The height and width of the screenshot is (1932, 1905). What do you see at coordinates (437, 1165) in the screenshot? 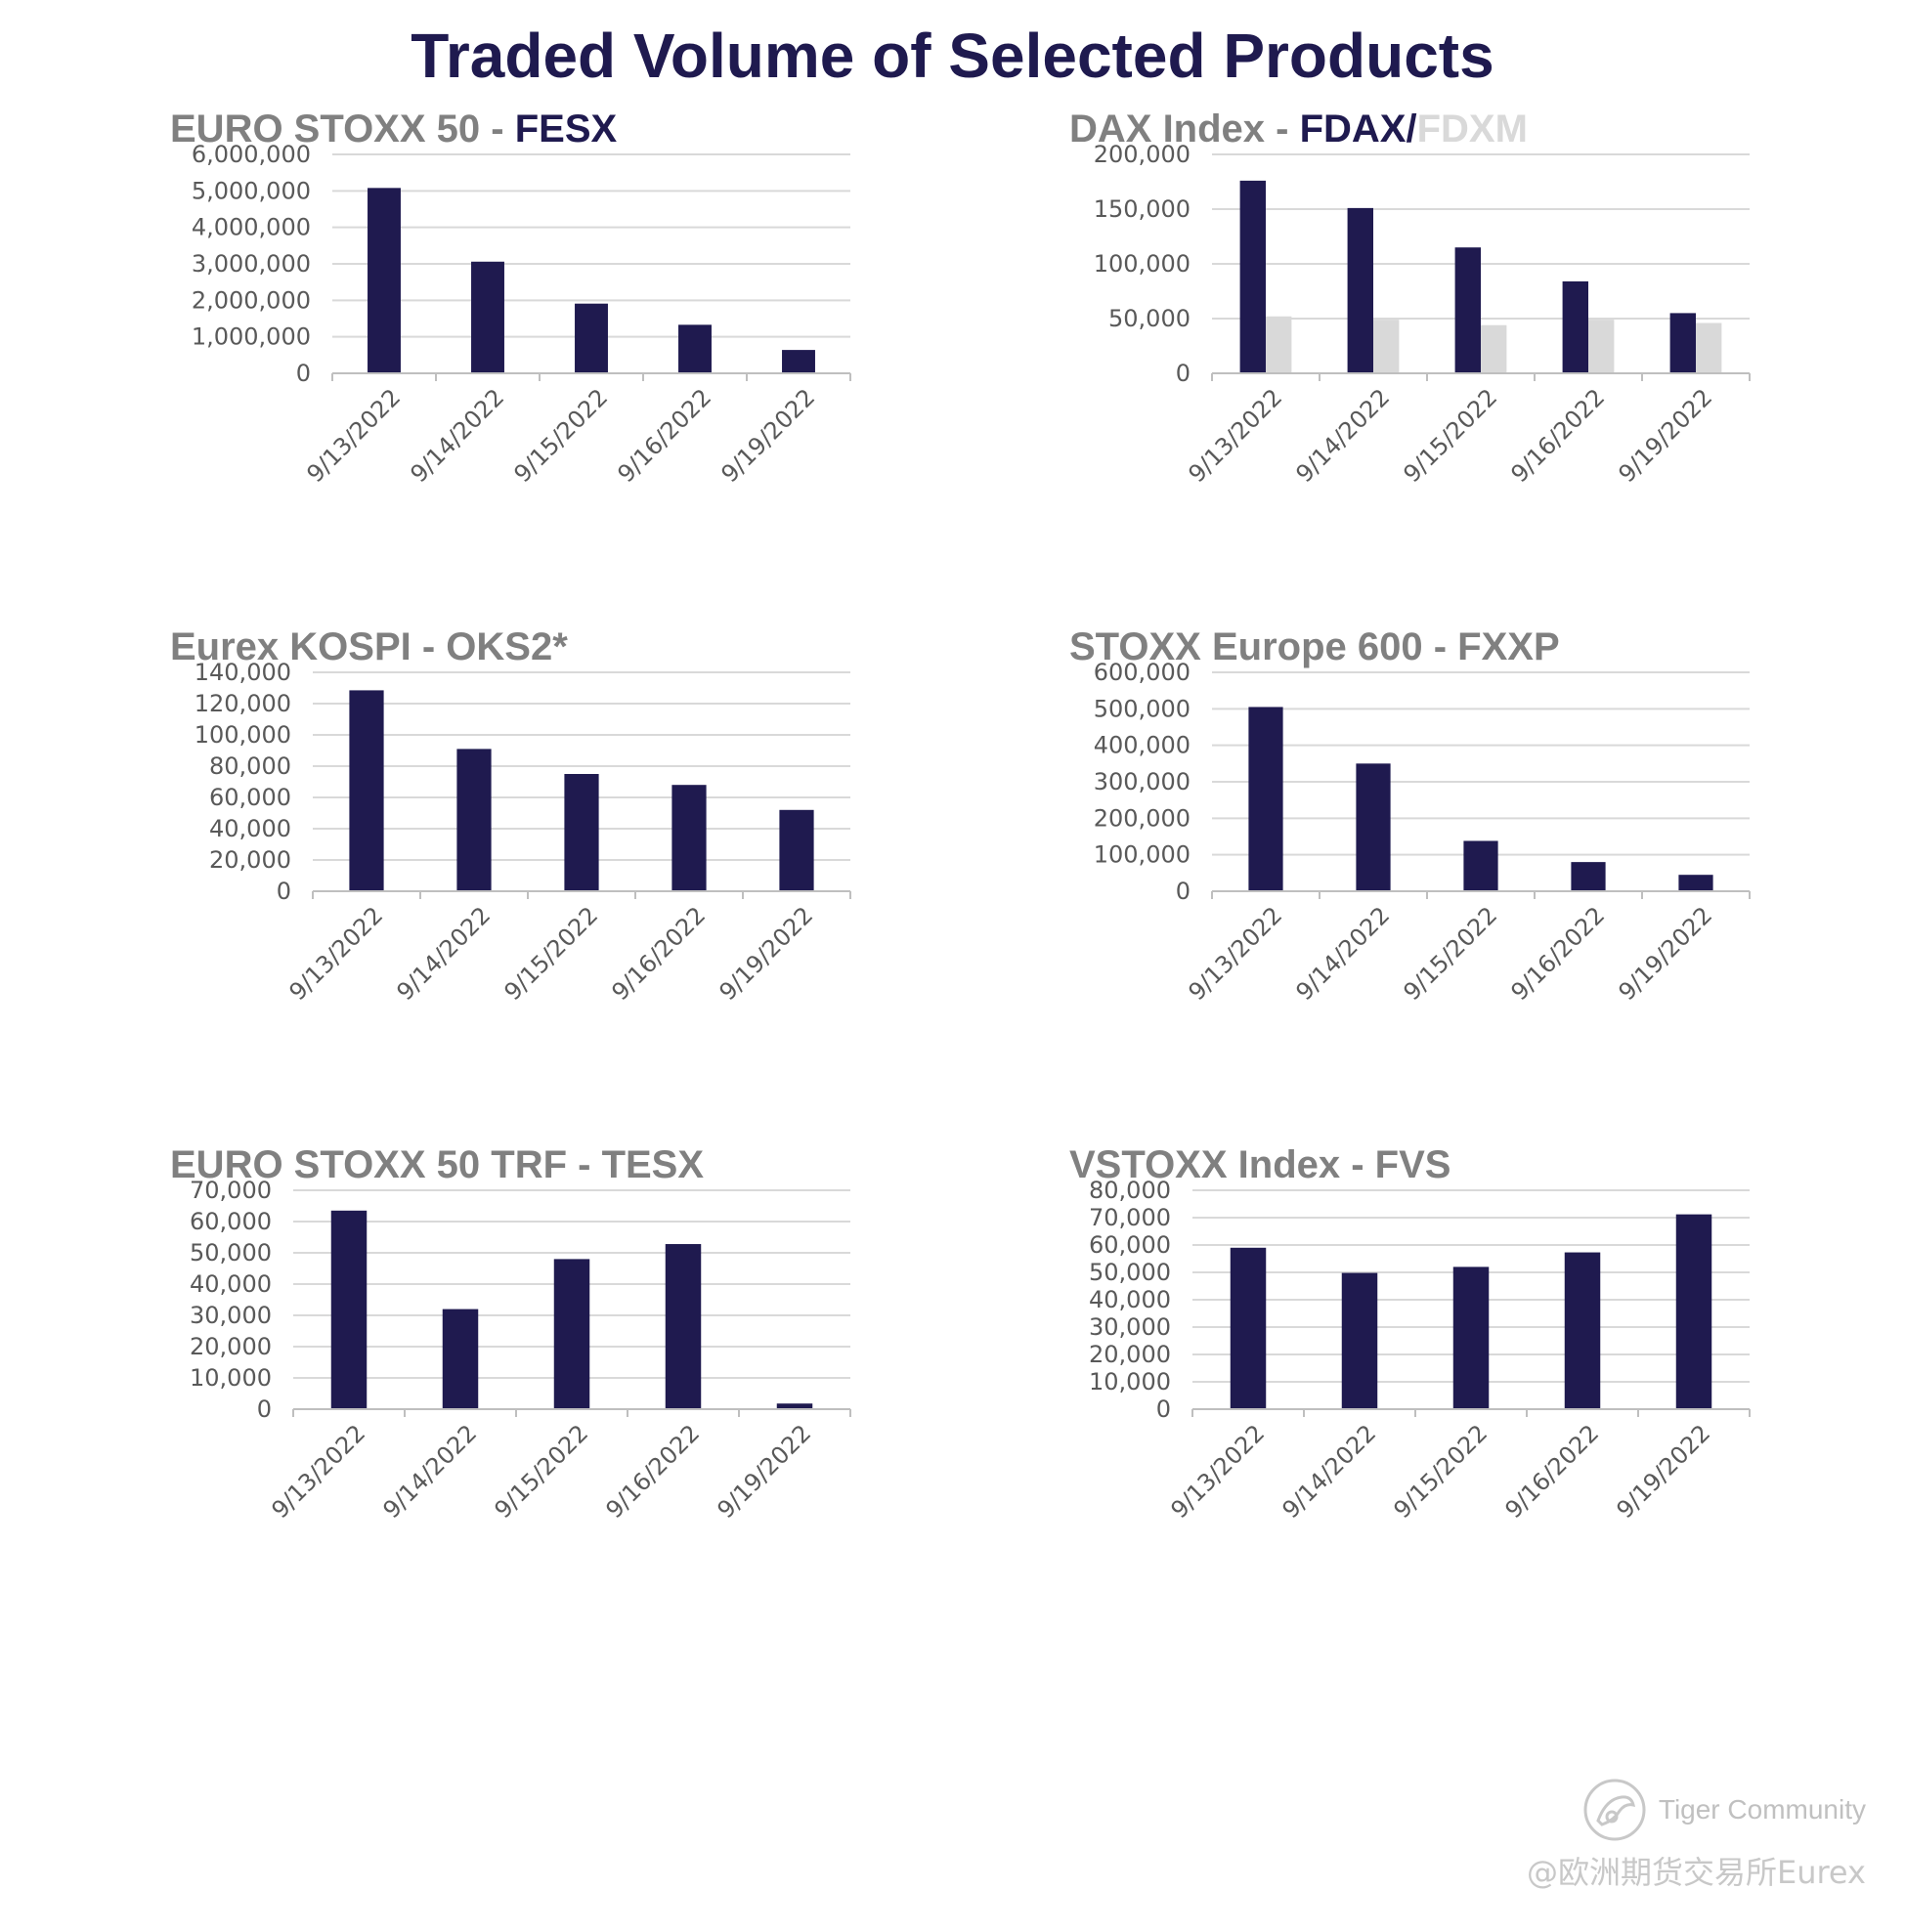
I see `chart-title: EURO STOXX 50 TRF - TESX` at bounding box center [437, 1165].